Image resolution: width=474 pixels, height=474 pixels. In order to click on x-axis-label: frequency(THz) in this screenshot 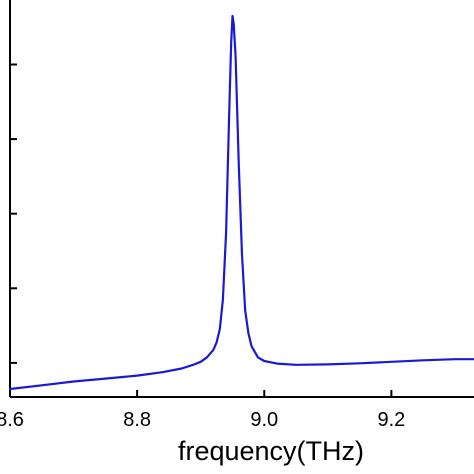, I will do `click(271, 451)`.